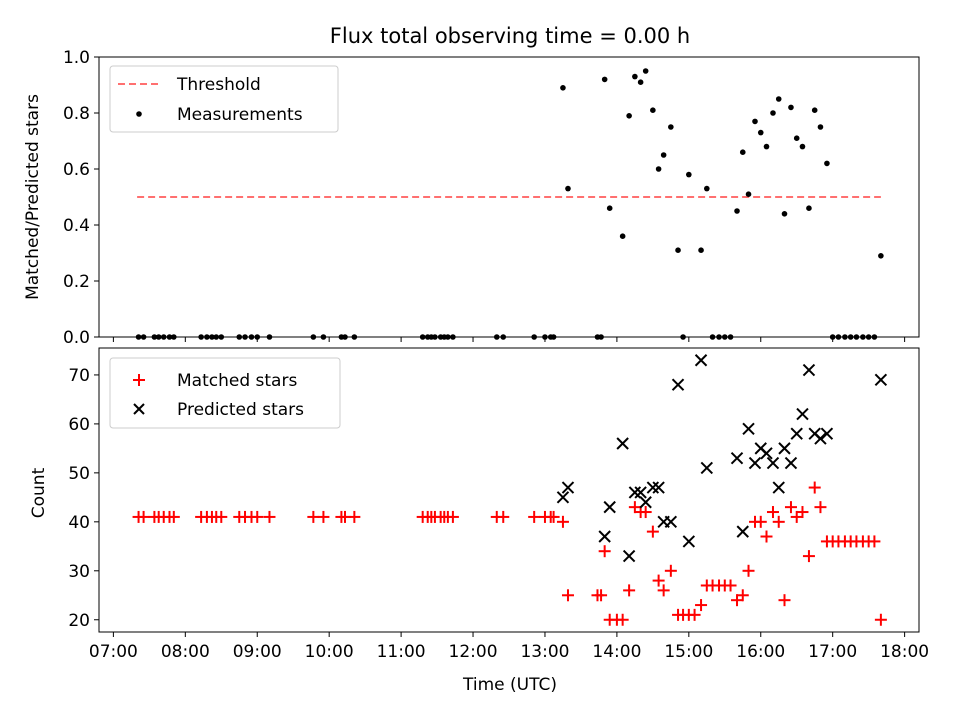 This screenshot has width=960, height=720. What do you see at coordinates (616, 652) in the screenshot?
I see `x-tick-label: 14:00` at bounding box center [616, 652].